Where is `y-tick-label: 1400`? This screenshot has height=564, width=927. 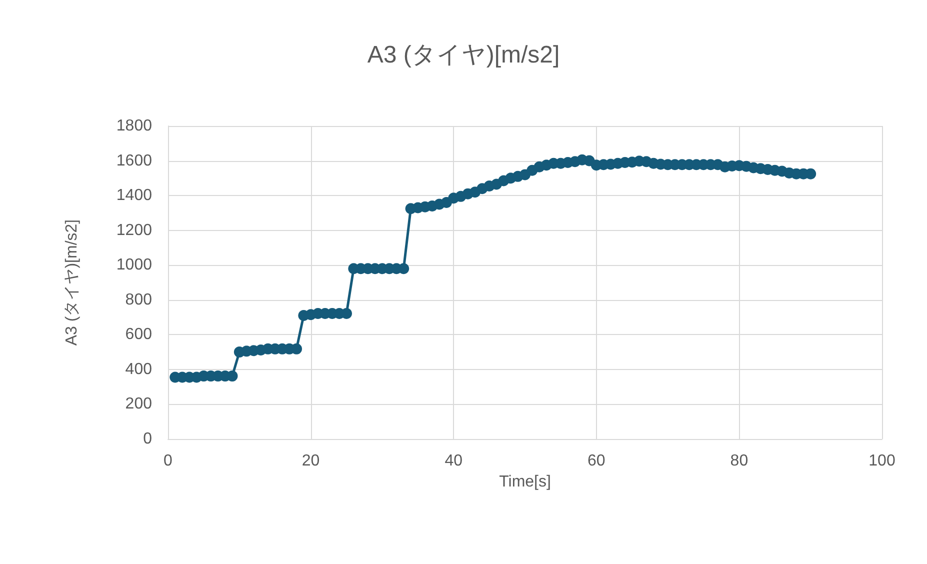 y-tick-label: 1400 is located at coordinates (134, 195).